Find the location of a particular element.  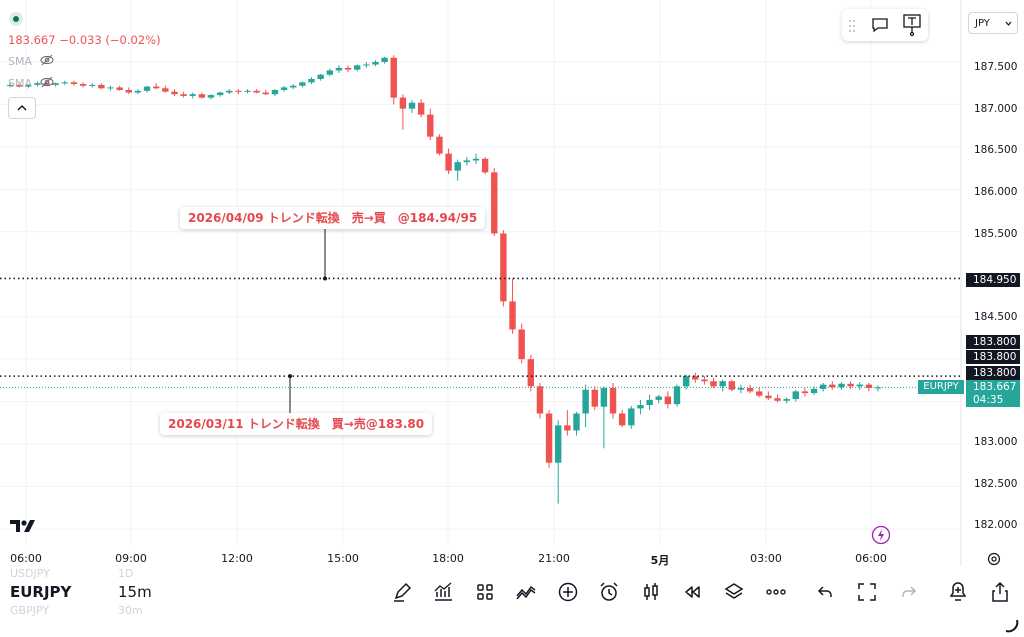

drag-handle-icon is located at coordinates (852, 27).